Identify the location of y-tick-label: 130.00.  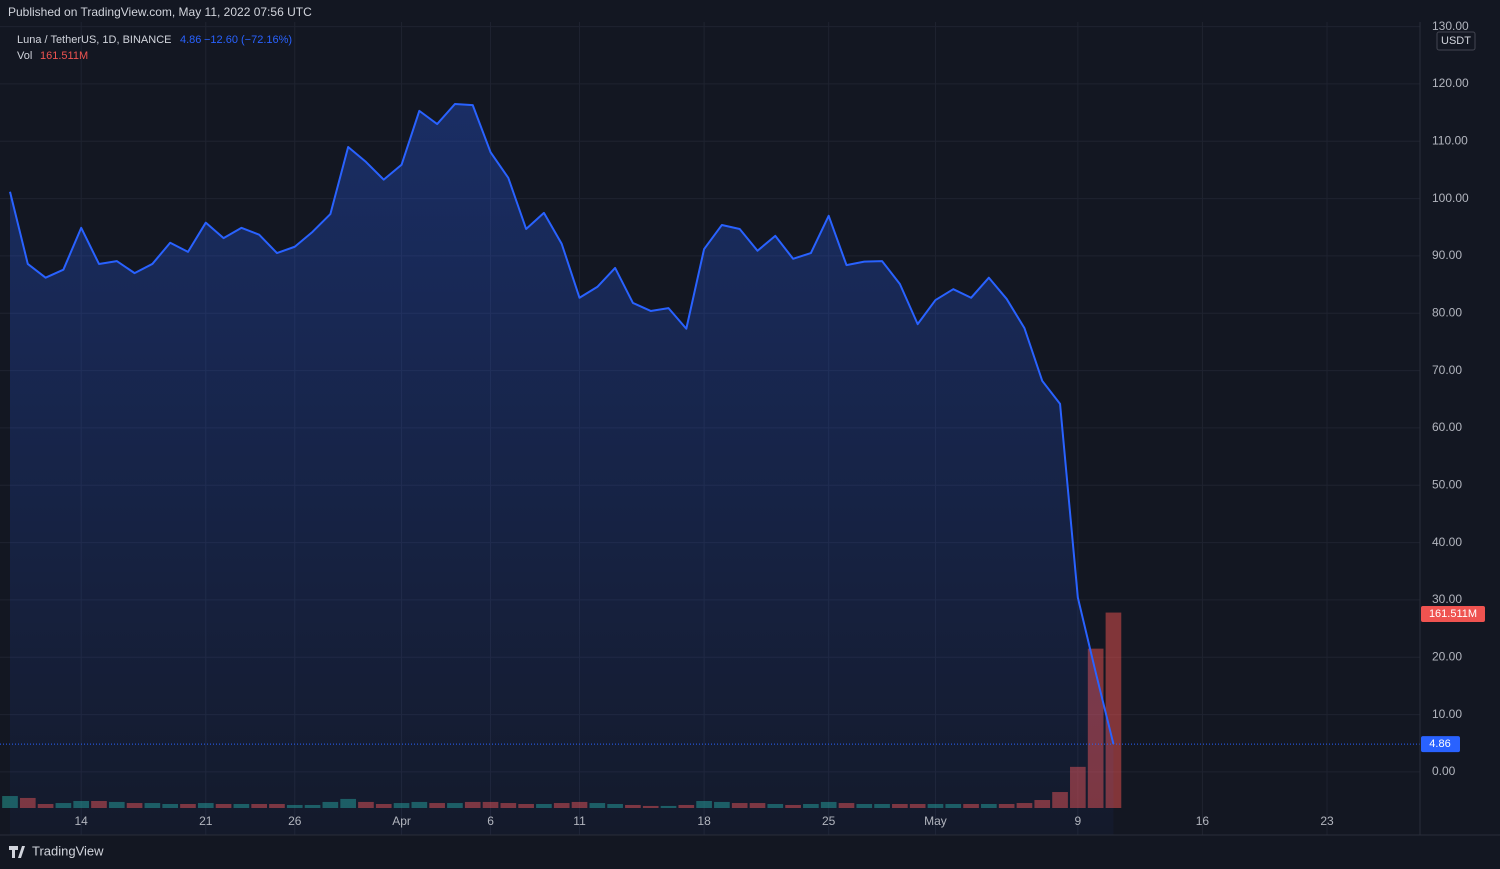
(1450, 26).